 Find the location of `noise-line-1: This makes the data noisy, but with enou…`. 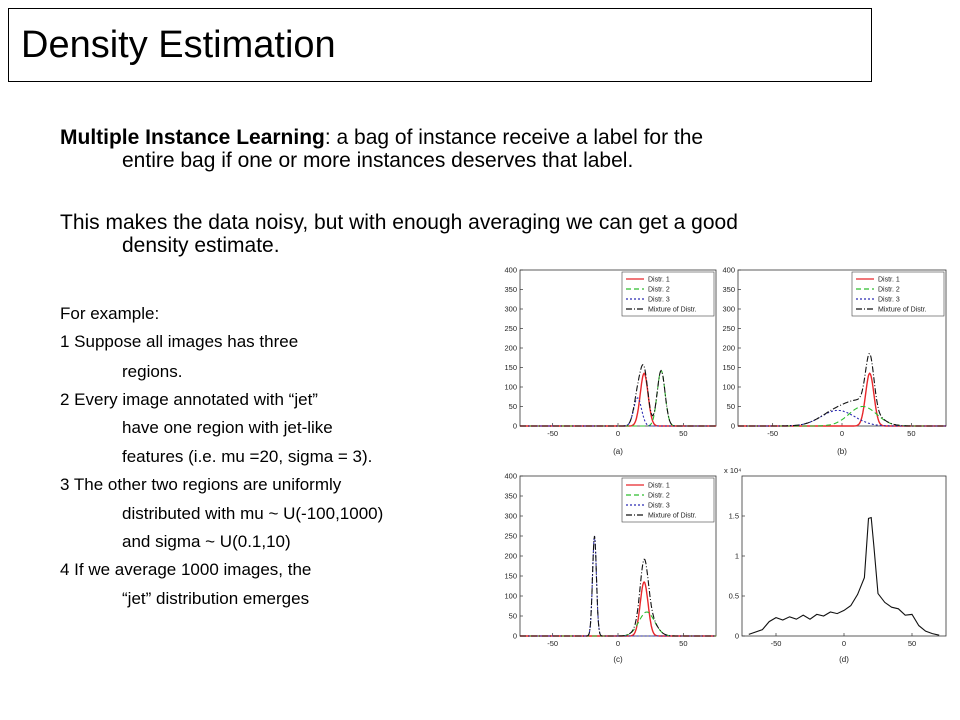

noise-line-1: This makes the data noisy, but with enou… is located at coordinates (399, 222).